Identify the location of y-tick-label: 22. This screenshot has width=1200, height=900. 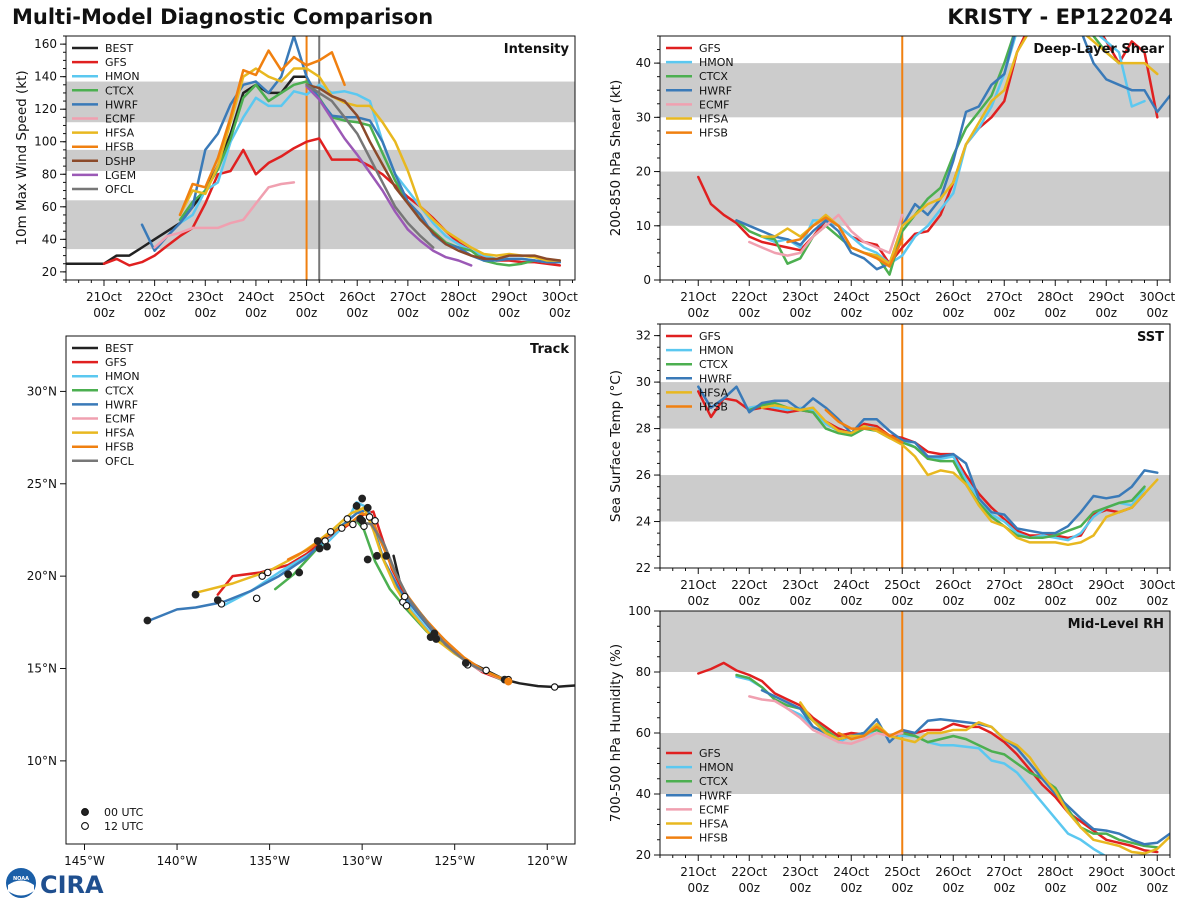
(643, 568).